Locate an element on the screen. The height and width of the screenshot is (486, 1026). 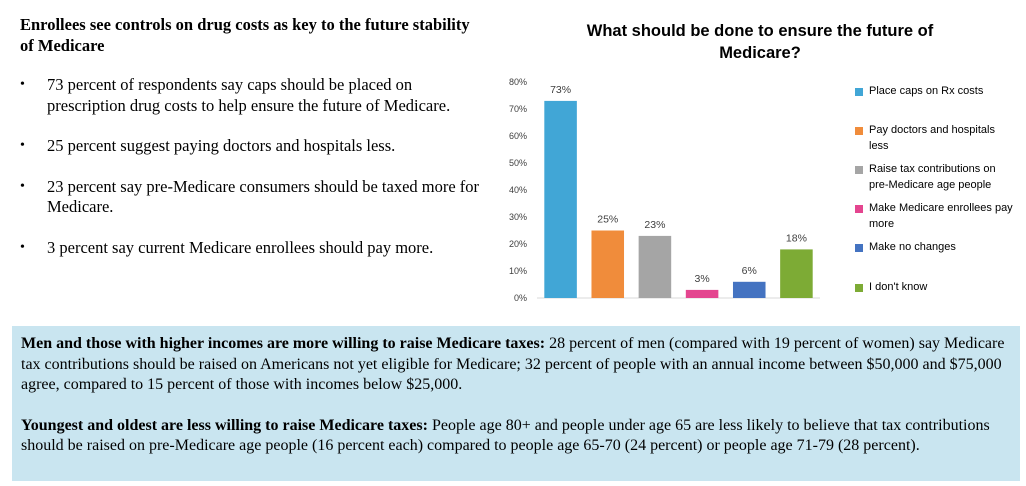
data-label: 3% is located at coordinates (701, 279).